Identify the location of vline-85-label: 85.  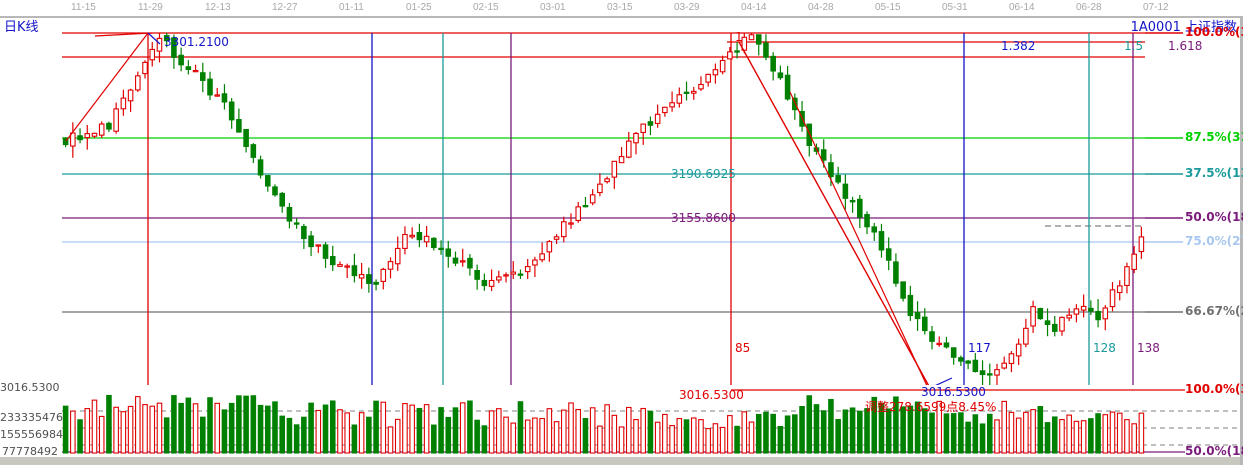
(743, 348).